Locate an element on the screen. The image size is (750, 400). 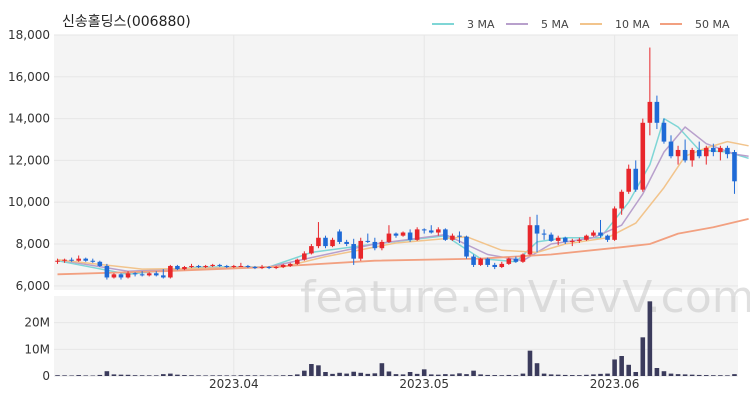
legend-label: 50 MA is located at coordinates (712, 24).